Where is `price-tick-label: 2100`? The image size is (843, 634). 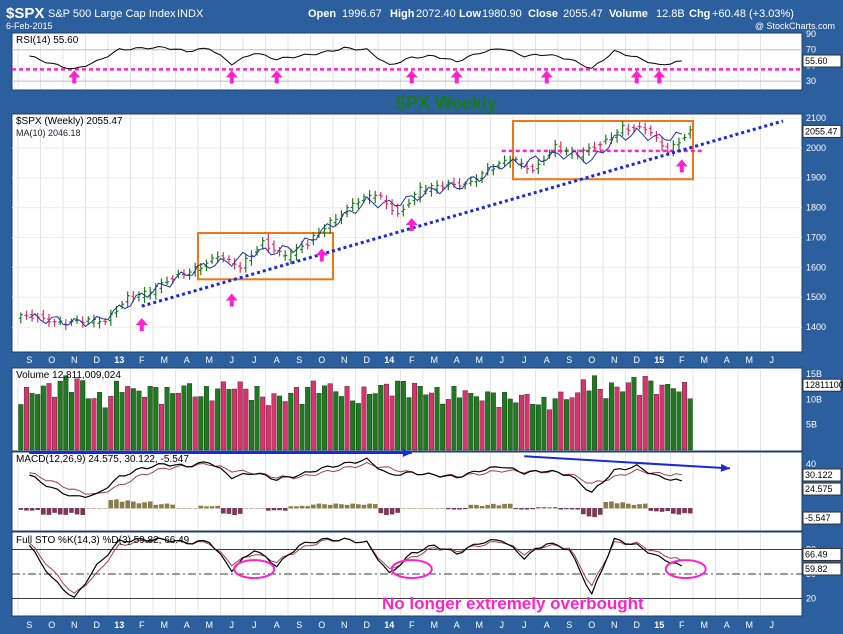 price-tick-label: 2100 is located at coordinates (816, 118).